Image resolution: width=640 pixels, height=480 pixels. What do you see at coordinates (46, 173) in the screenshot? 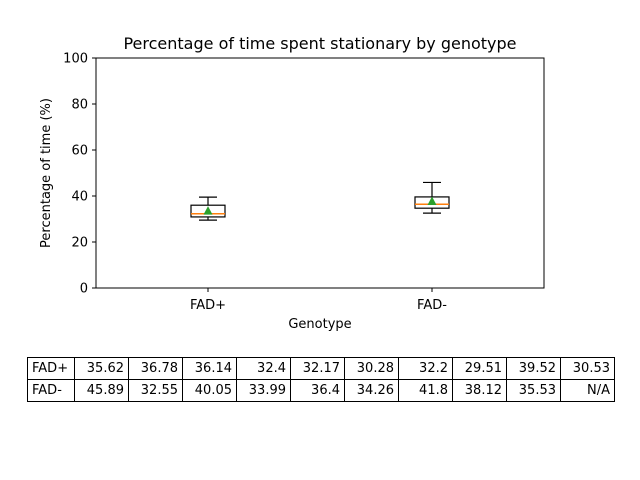
I see `y-axis-label: Percentage of time (%)` at bounding box center [46, 173].